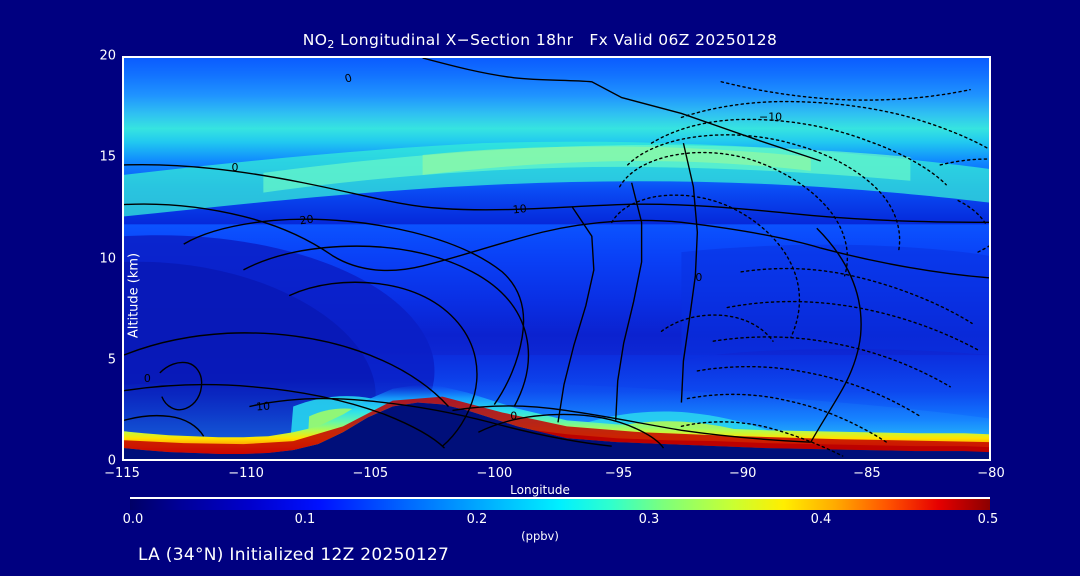 This screenshot has width=1080, height=576. What do you see at coordinates (305, 519) in the screenshot?
I see `colorbar-tick-0.1: 0.1` at bounding box center [305, 519].